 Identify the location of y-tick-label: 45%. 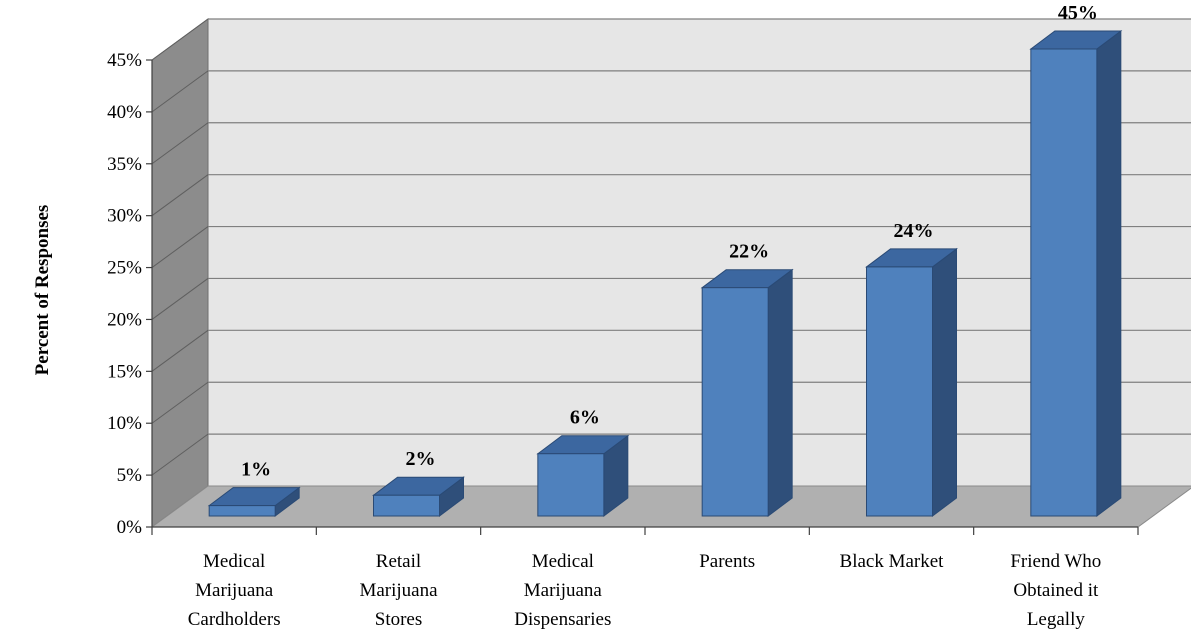
(124, 60).